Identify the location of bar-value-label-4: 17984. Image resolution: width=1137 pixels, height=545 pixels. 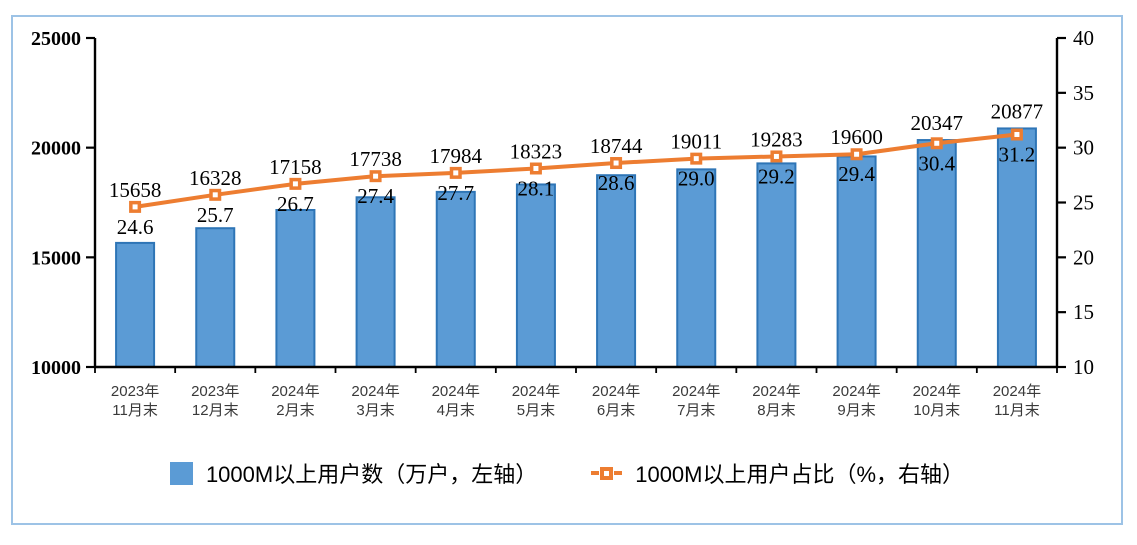
(456, 156).